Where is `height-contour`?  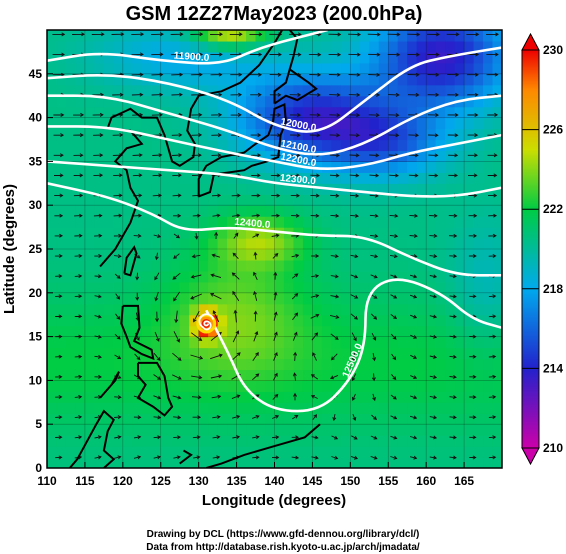 height-contour is located at coordinates (274, 229).